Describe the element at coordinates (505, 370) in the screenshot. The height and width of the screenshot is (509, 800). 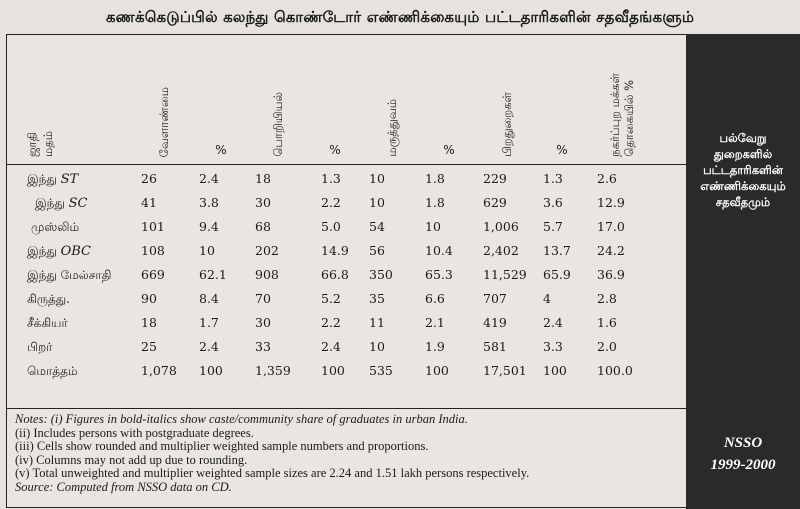
I see `table-cell: 17,501` at that location.